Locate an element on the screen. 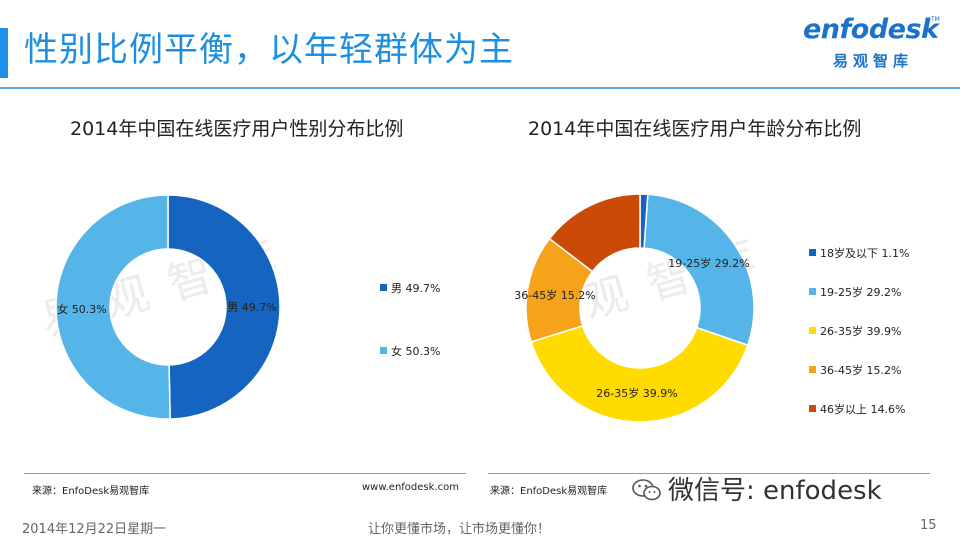 The width and height of the screenshot is (960, 540). chart2-legend-item-2: 26-35岁 39.9% is located at coordinates (855, 331).